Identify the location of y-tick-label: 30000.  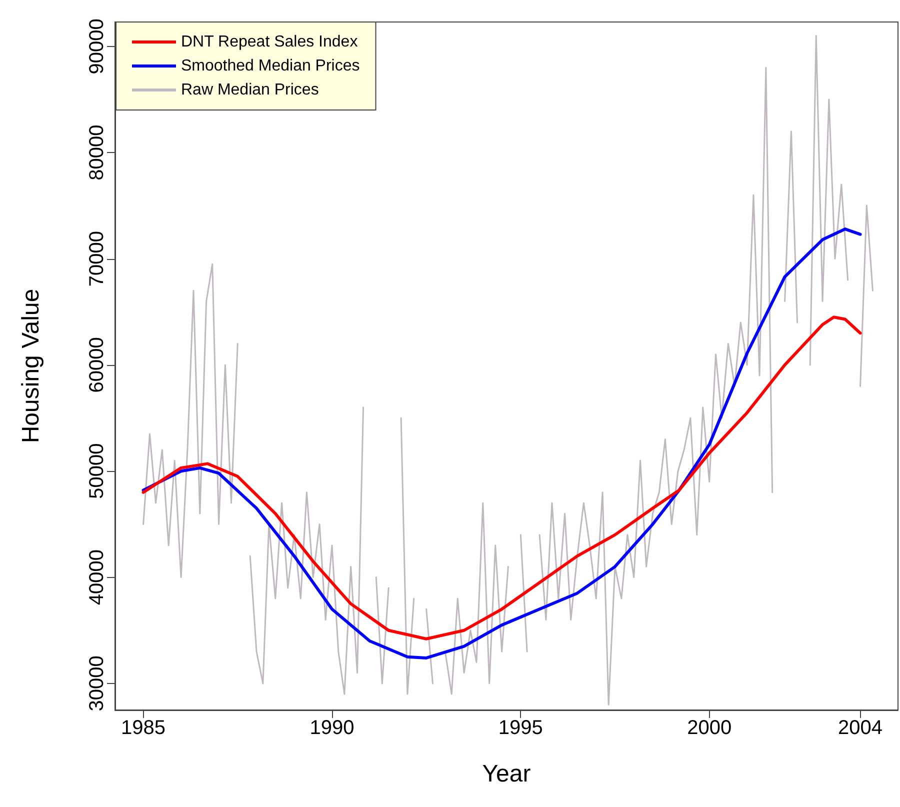
(97, 684).